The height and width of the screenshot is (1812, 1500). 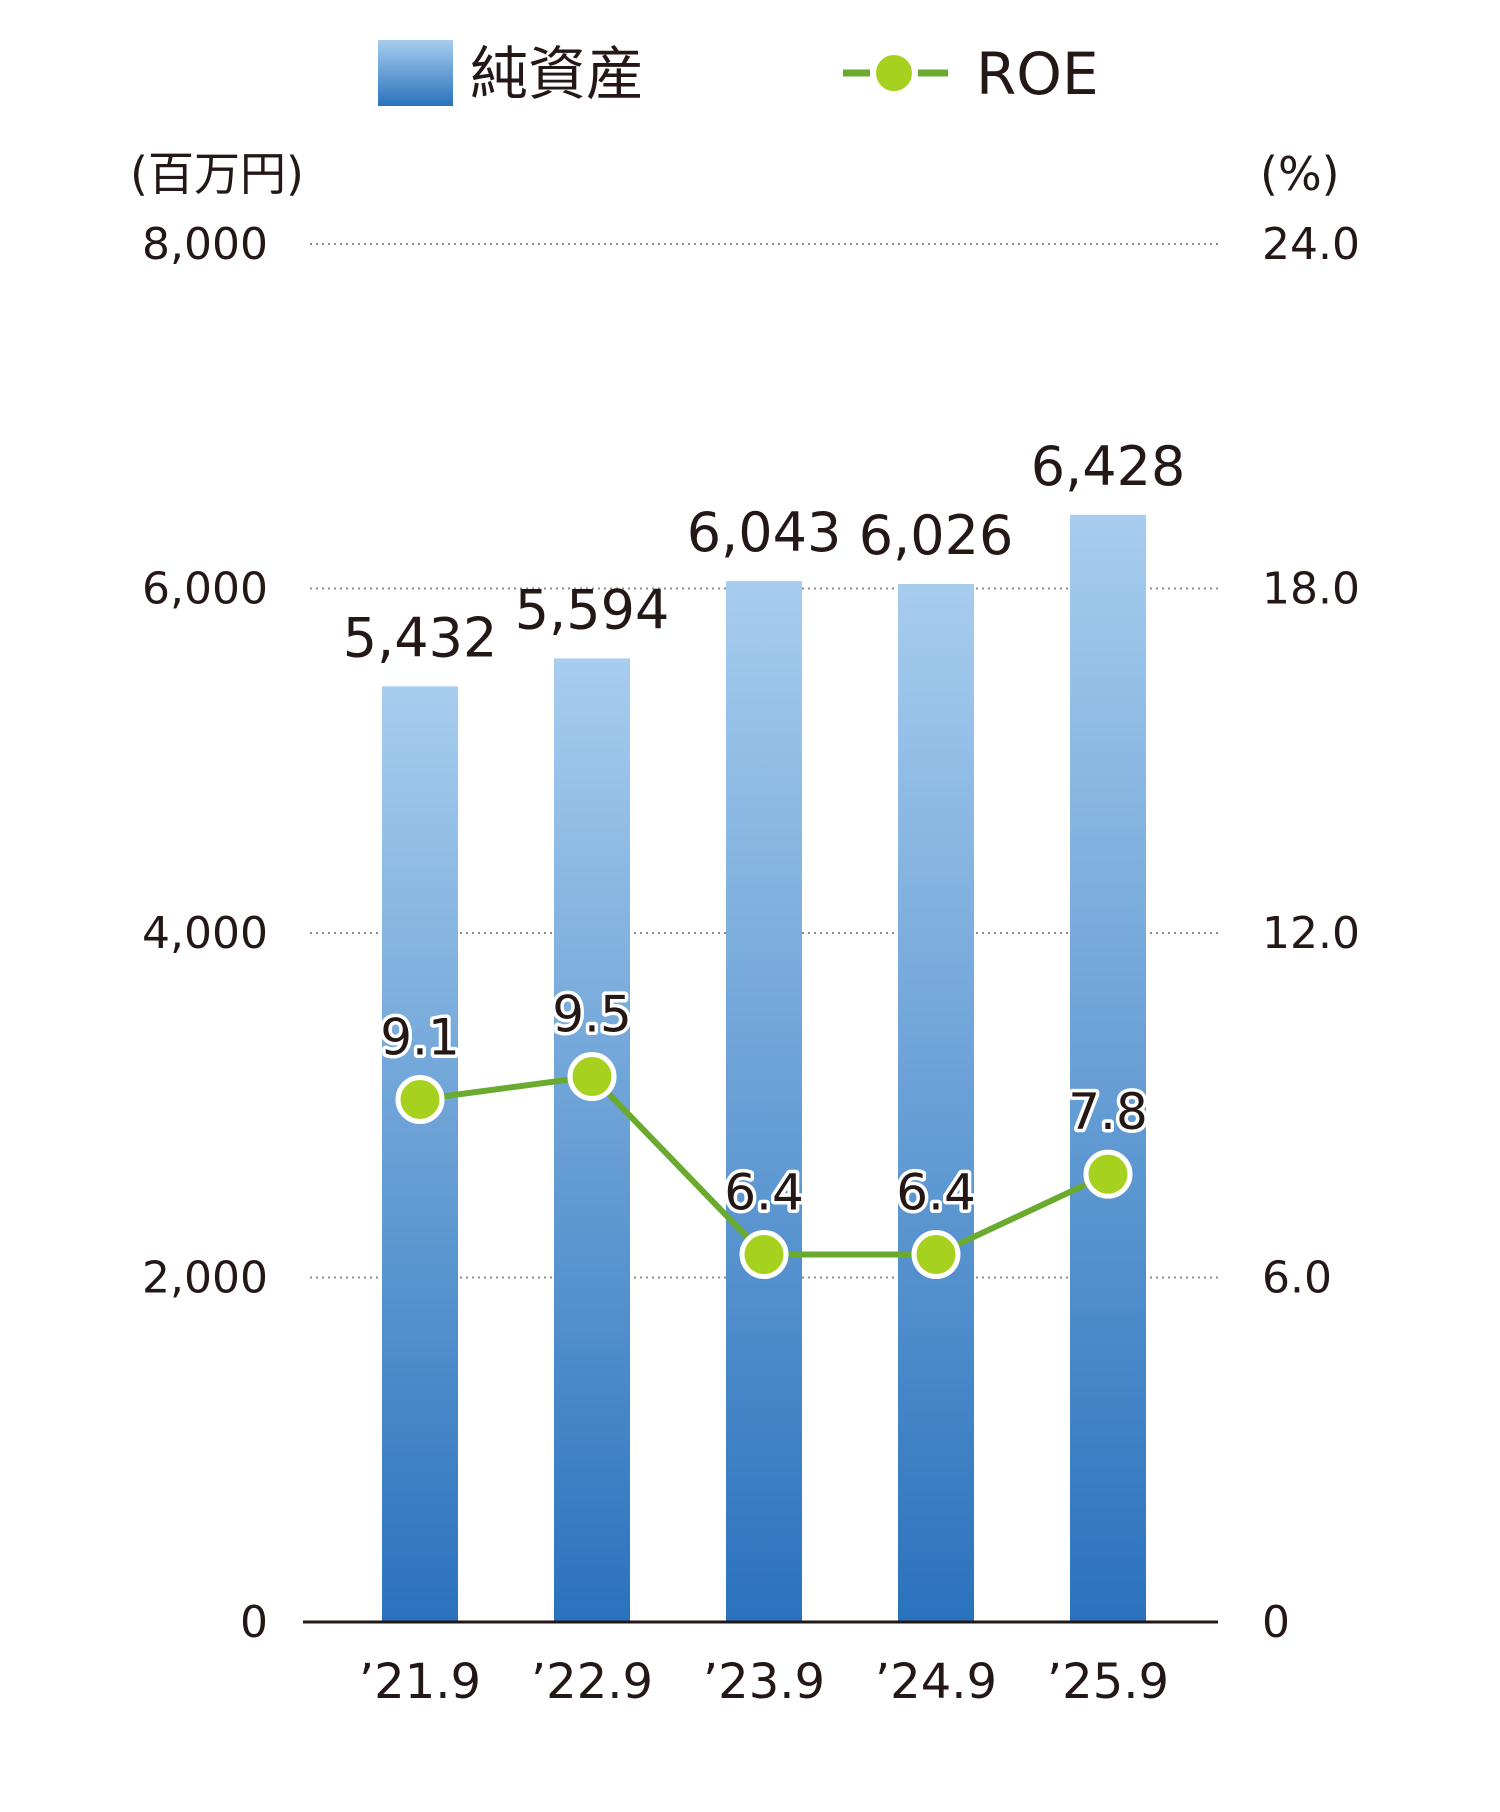 I want to click on legend: 純資産 ROE, so click(x=738, y=74).